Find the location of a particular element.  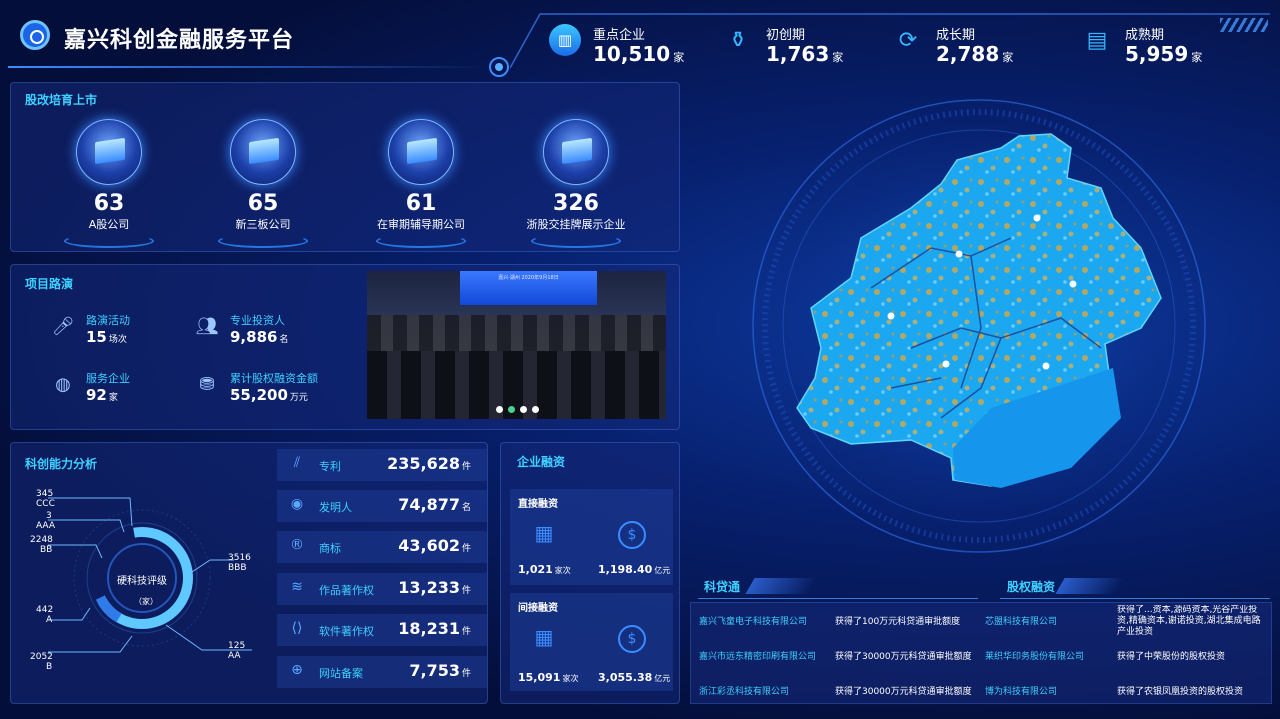

logo-icon is located at coordinates (35, 35).